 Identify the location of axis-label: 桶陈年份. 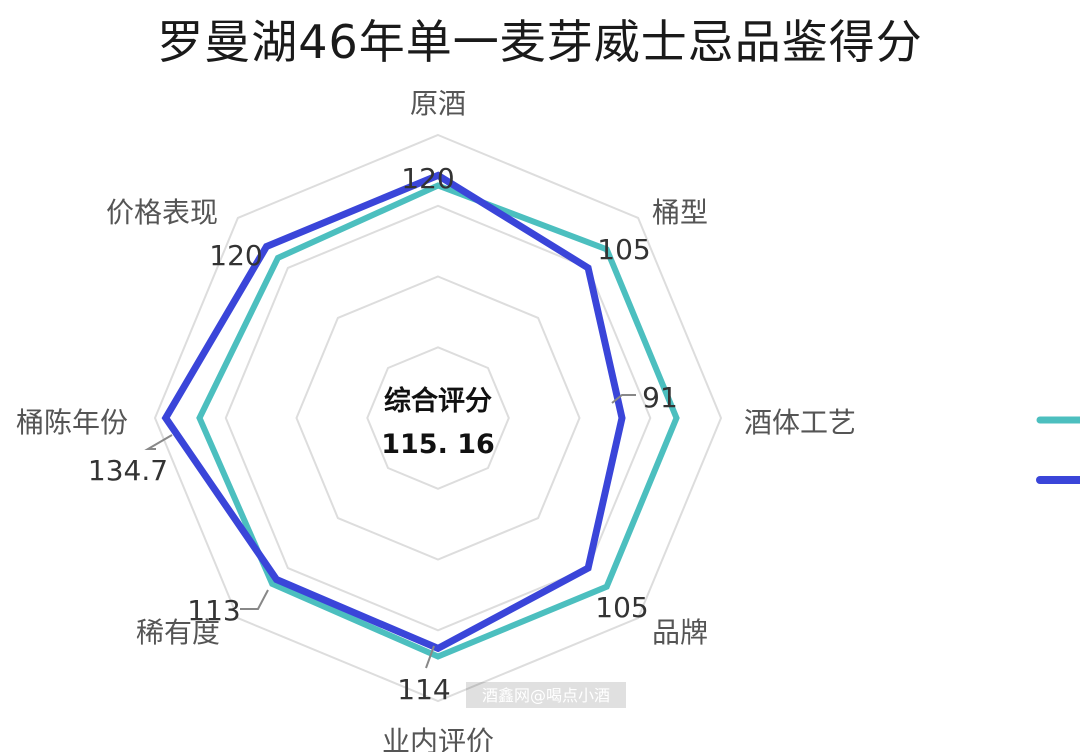
(72, 422).